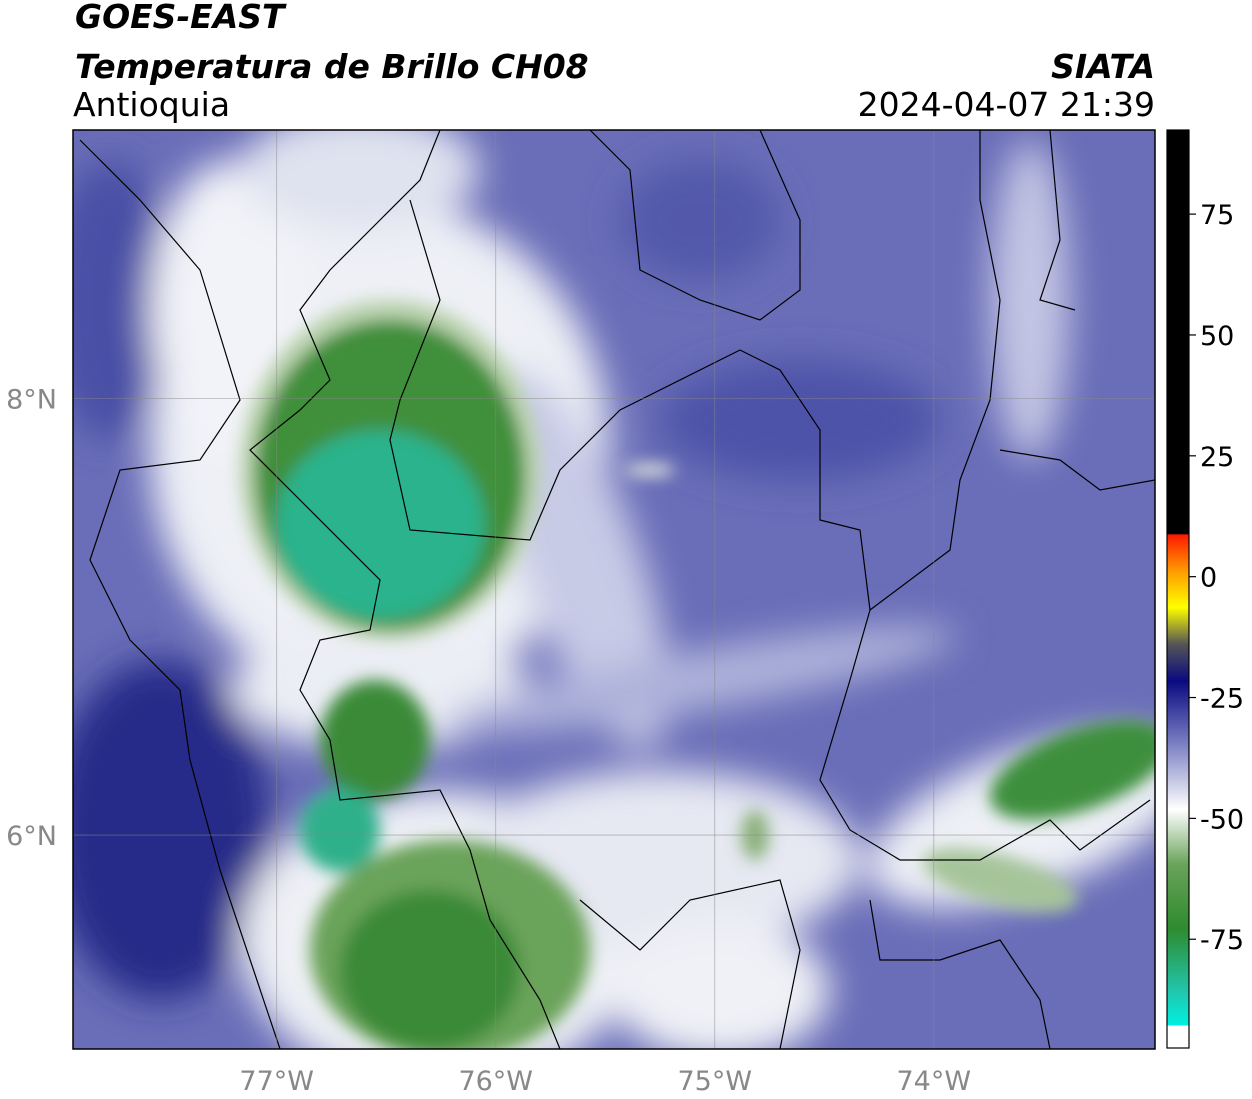 This screenshot has height=1099, width=1252. What do you see at coordinates (1217, 457) in the screenshot?
I see `colorbar-tick-label: 25` at bounding box center [1217, 457].